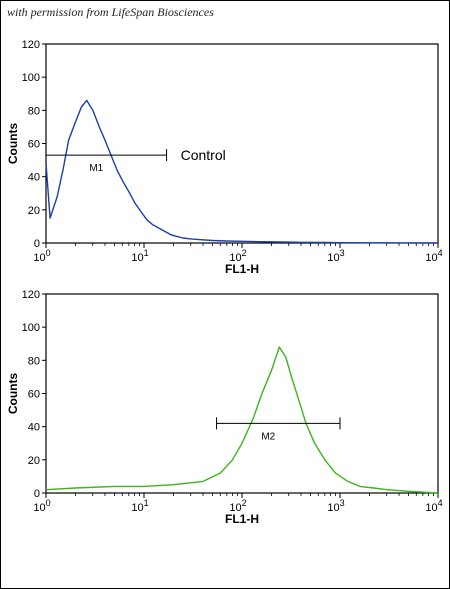  I want to click on control-annotation: Control, so click(203, 155).